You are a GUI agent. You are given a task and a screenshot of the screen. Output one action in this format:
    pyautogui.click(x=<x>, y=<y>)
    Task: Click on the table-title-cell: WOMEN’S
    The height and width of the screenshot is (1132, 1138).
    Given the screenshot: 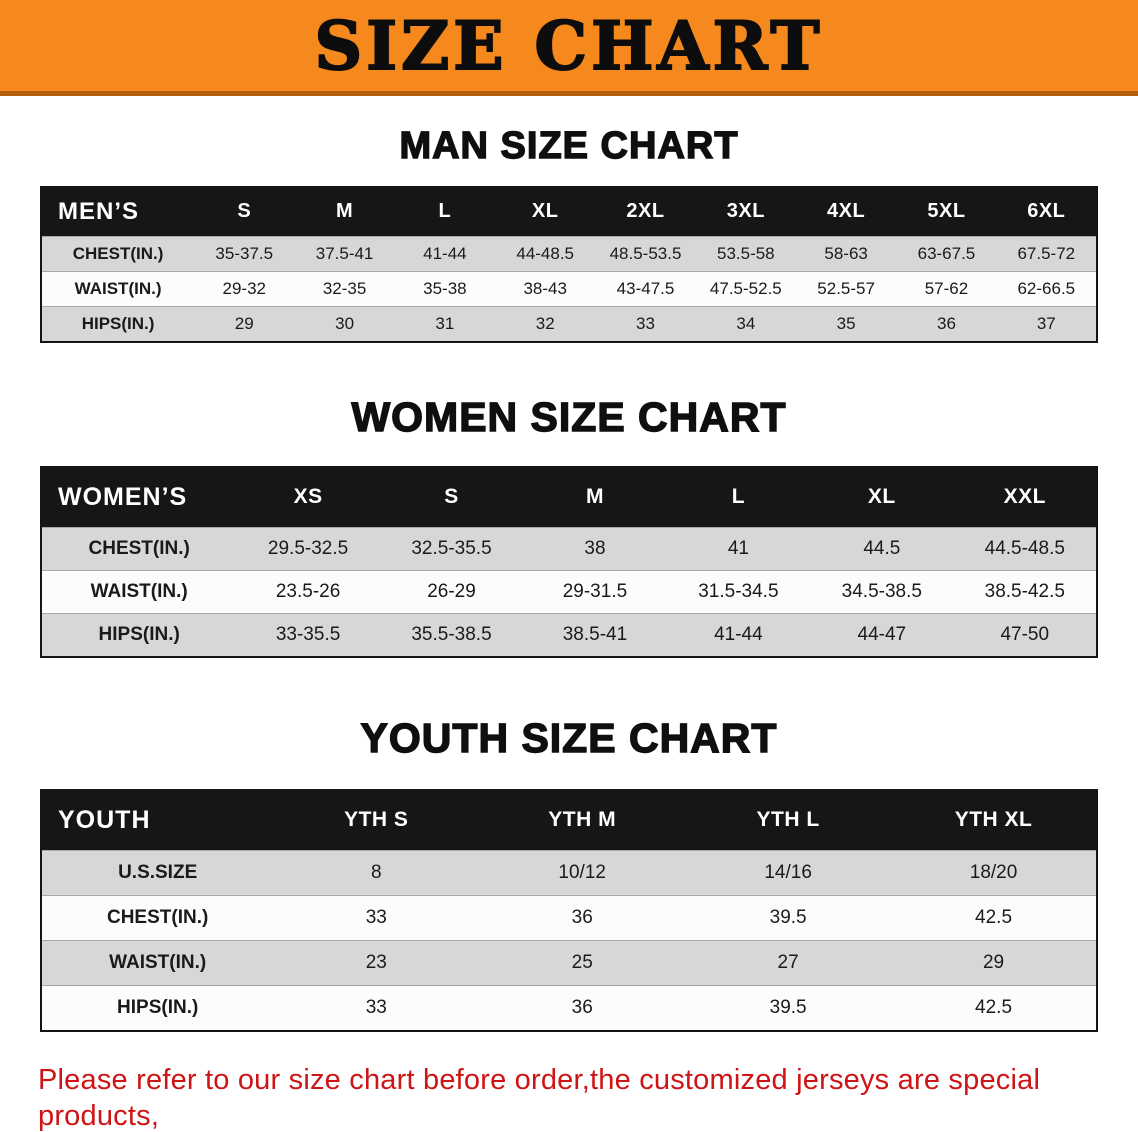 What is the action you would take?
    pyautogui.click(x=139, y=497)
    